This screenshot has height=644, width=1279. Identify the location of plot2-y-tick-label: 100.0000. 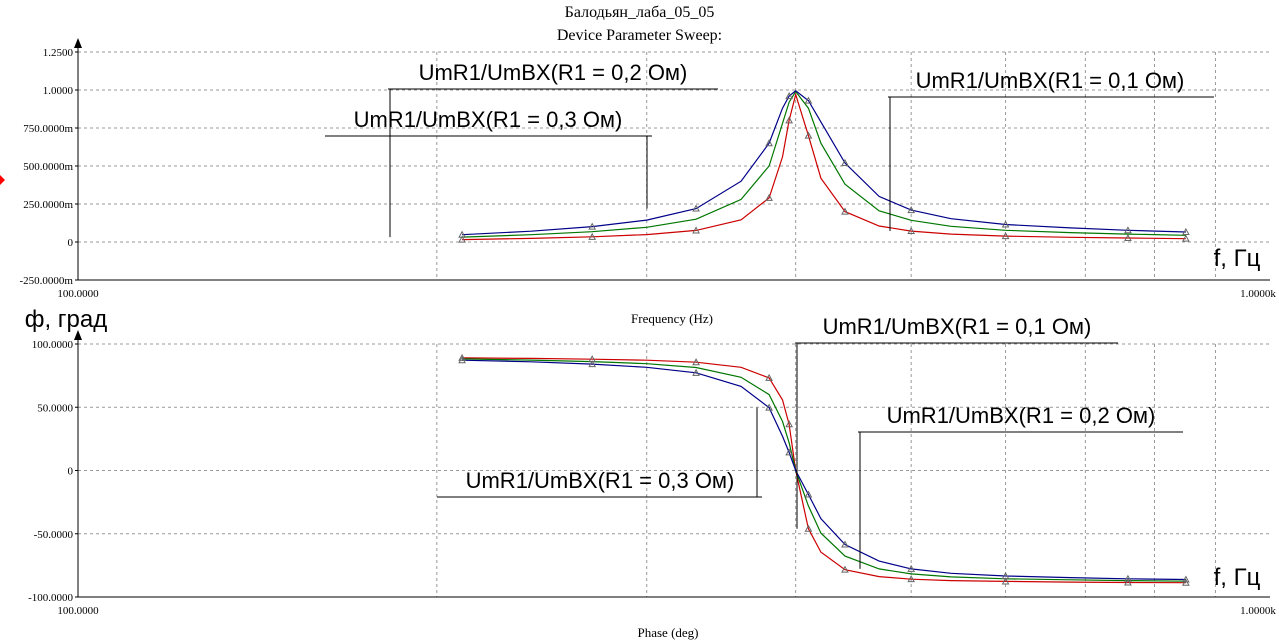
(53, 345).